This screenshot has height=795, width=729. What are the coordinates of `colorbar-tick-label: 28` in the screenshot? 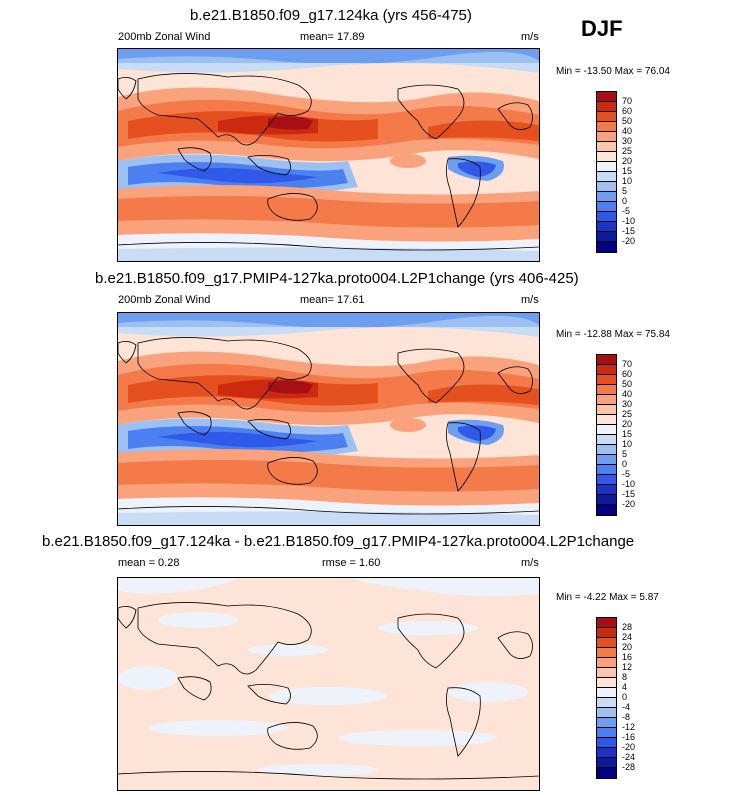 It's located at (627, 627).